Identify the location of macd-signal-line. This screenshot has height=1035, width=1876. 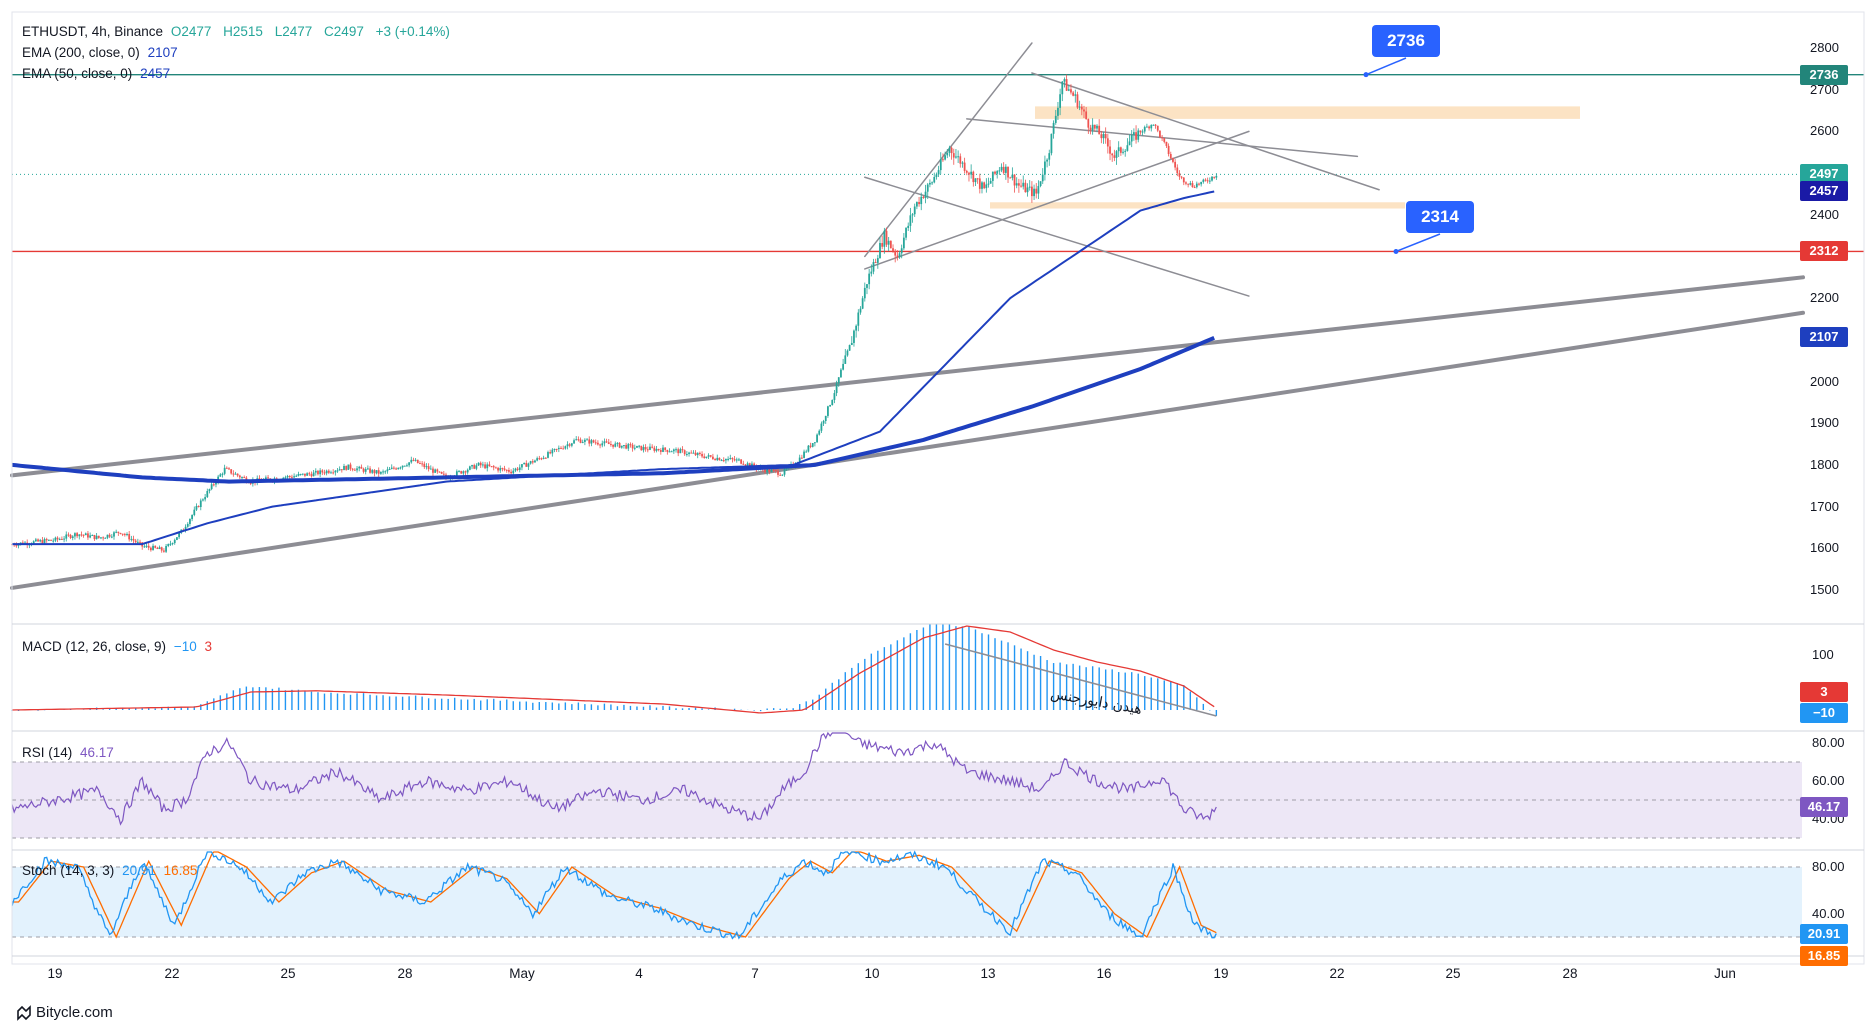
(613, 669).